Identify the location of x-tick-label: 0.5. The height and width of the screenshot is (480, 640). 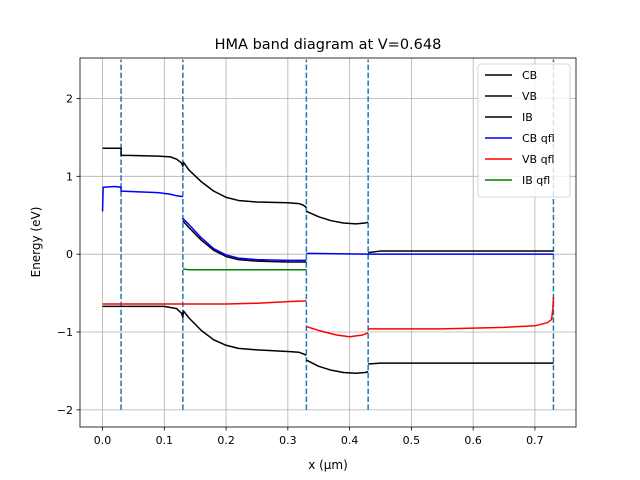
(412, 440).